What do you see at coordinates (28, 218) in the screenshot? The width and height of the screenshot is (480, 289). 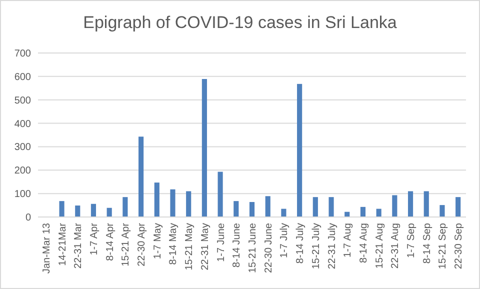 I see `y-tick-label: 0` at bounding box center [28, 218].